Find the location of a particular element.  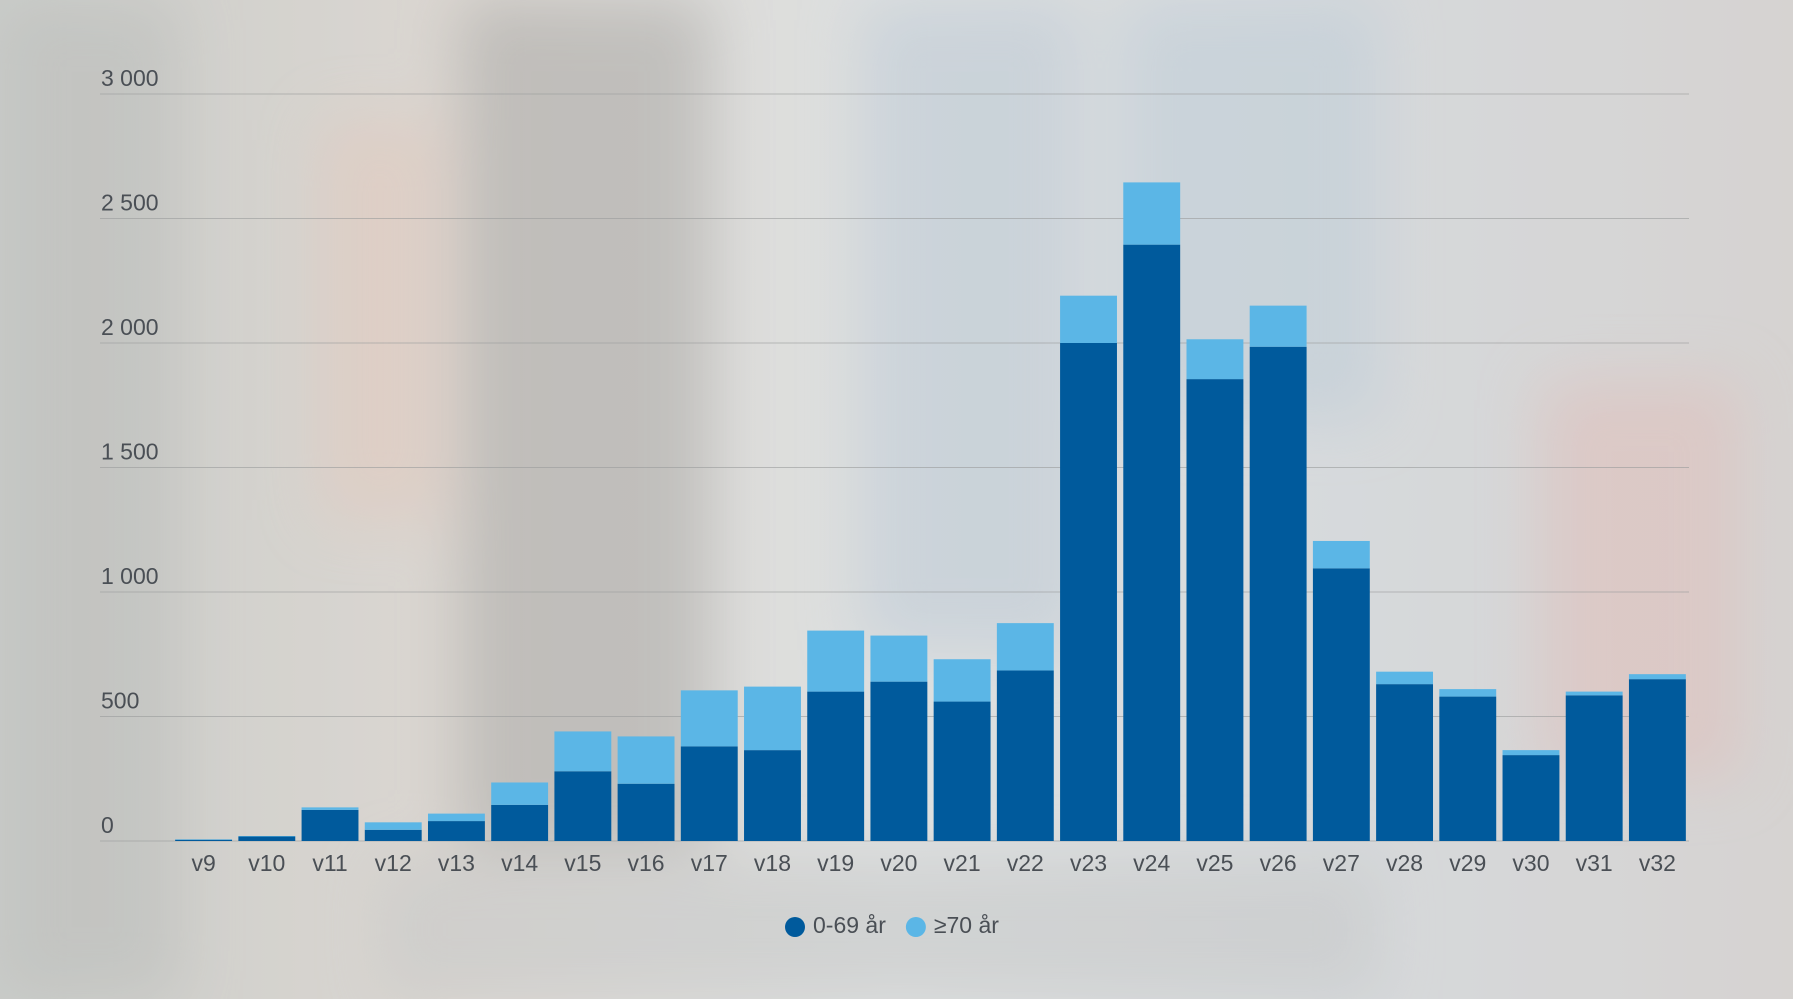

x-tick-label: v9 is located at coordinates (203, 863).